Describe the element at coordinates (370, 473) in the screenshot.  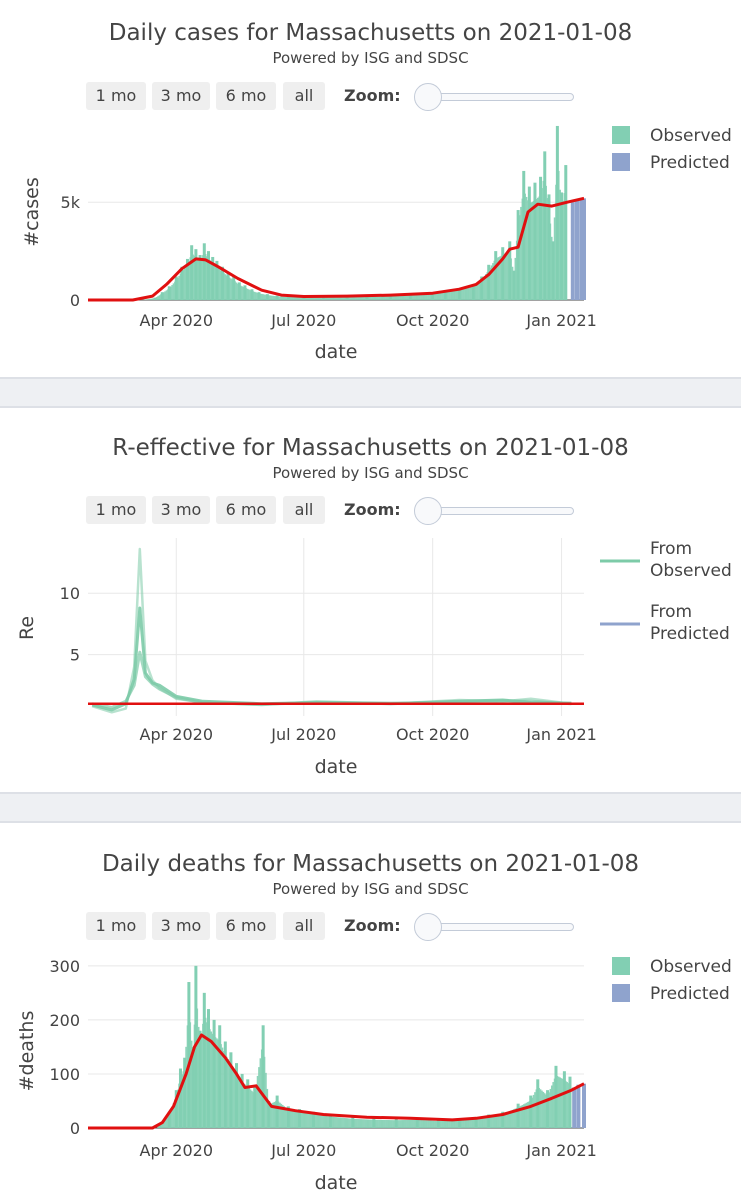
I see `re-subtitle: Powered by ISG and SDSC` at that location.